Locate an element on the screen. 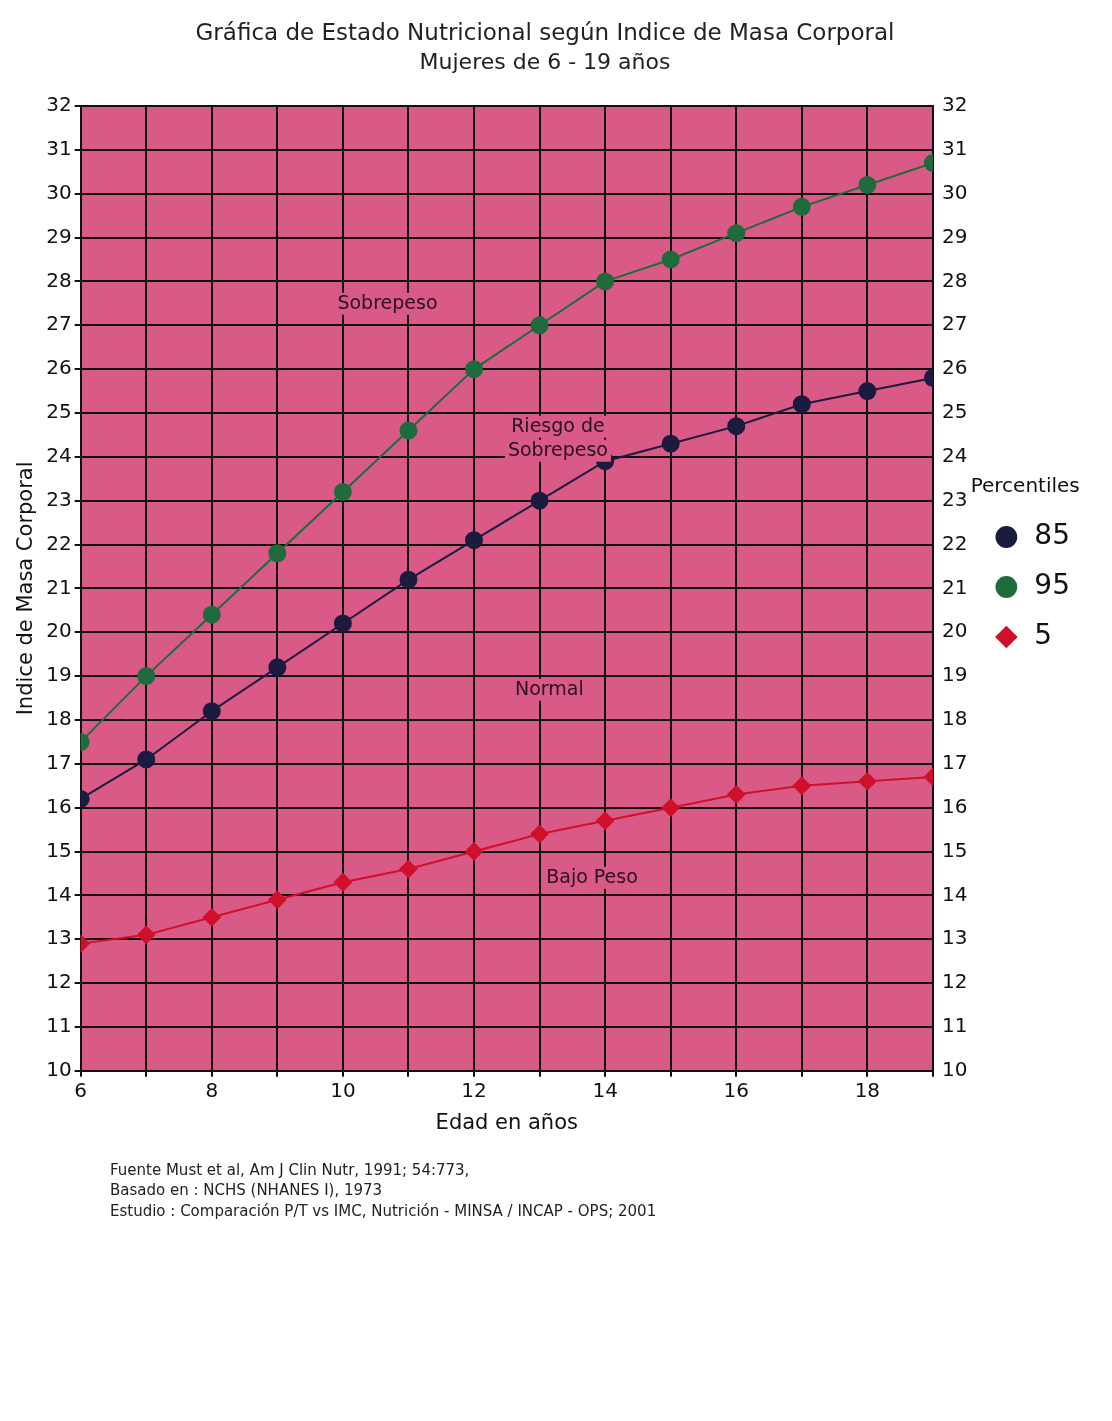  y2-tick-label: 21 is located at coordinates (954, 586).